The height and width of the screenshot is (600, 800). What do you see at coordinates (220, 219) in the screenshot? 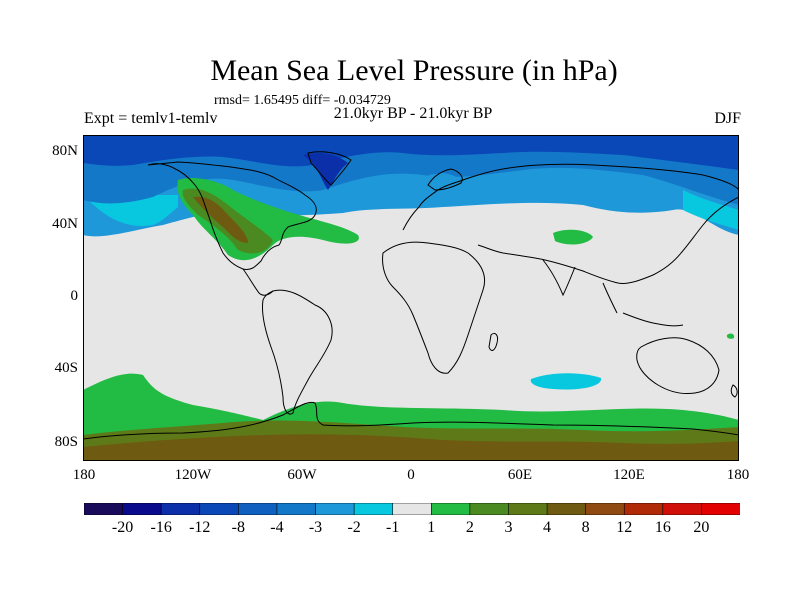
I see `north-america-brown` at bounding box center [220, 219].